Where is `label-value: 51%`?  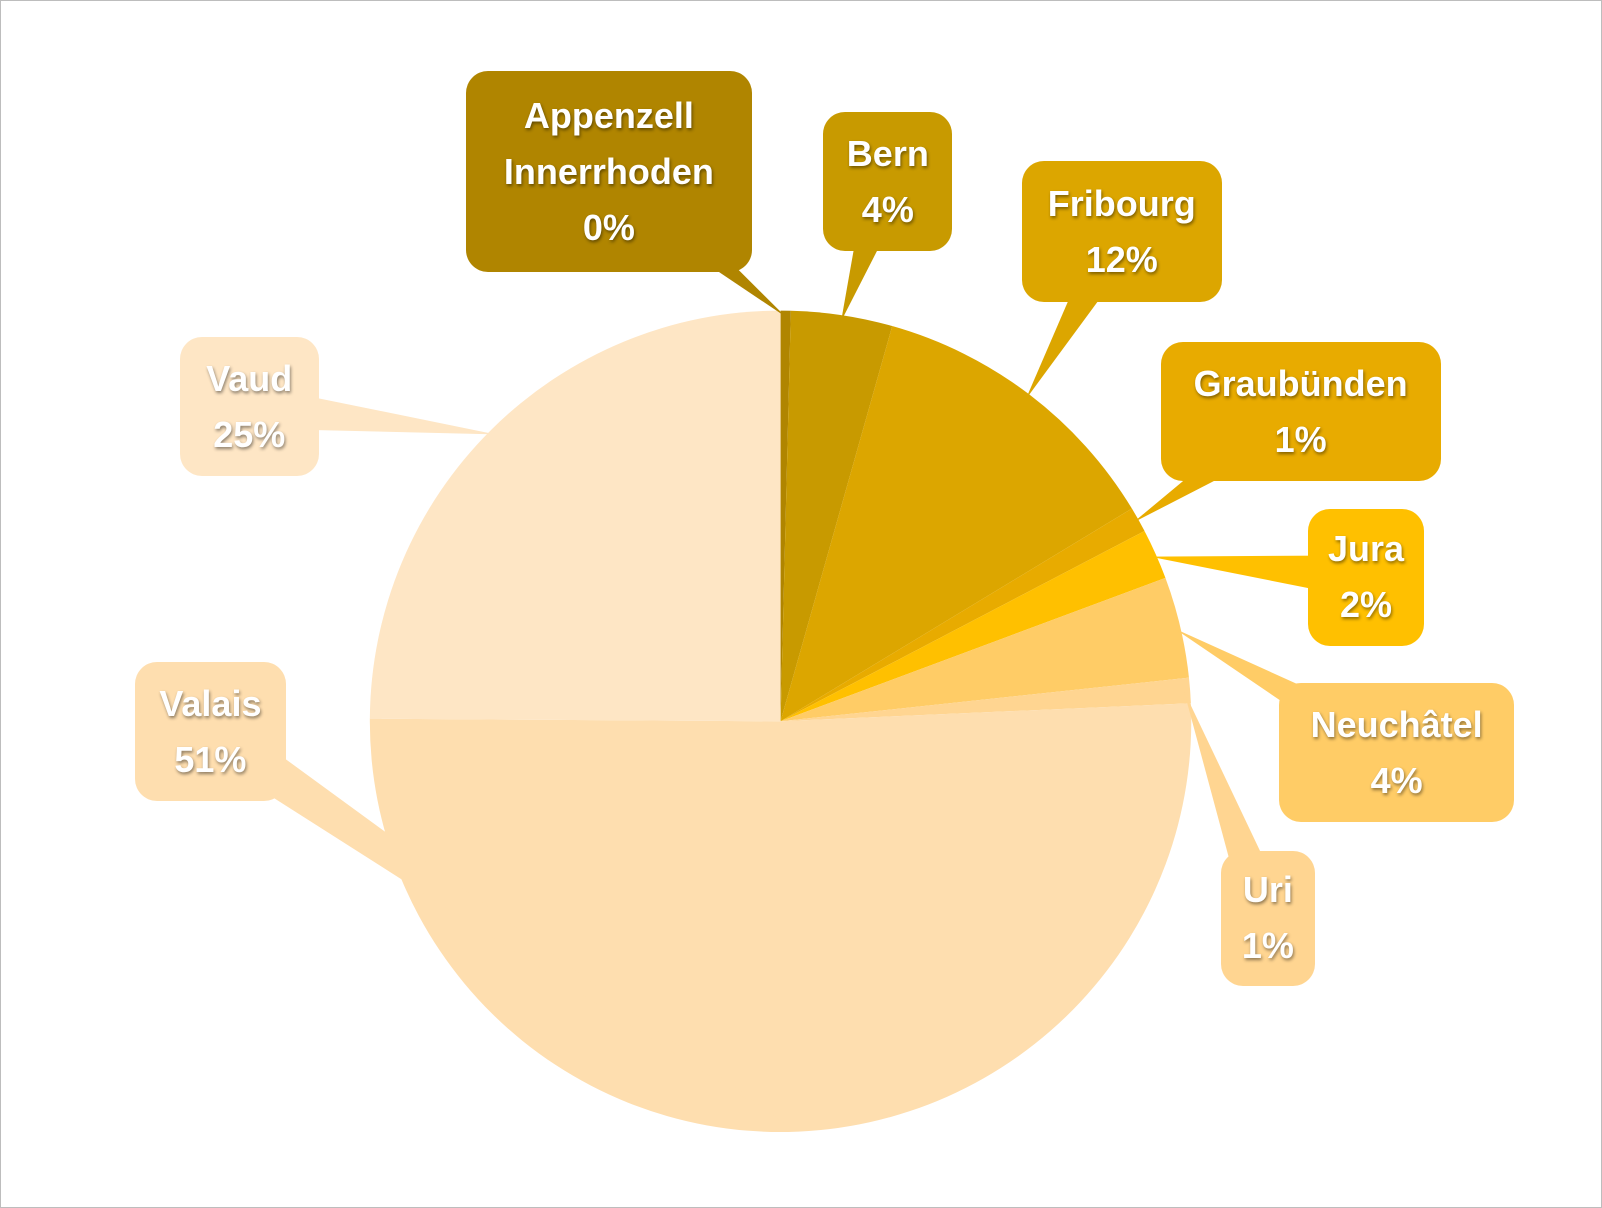 label-value: 51% is located at coordinates (210, 759).